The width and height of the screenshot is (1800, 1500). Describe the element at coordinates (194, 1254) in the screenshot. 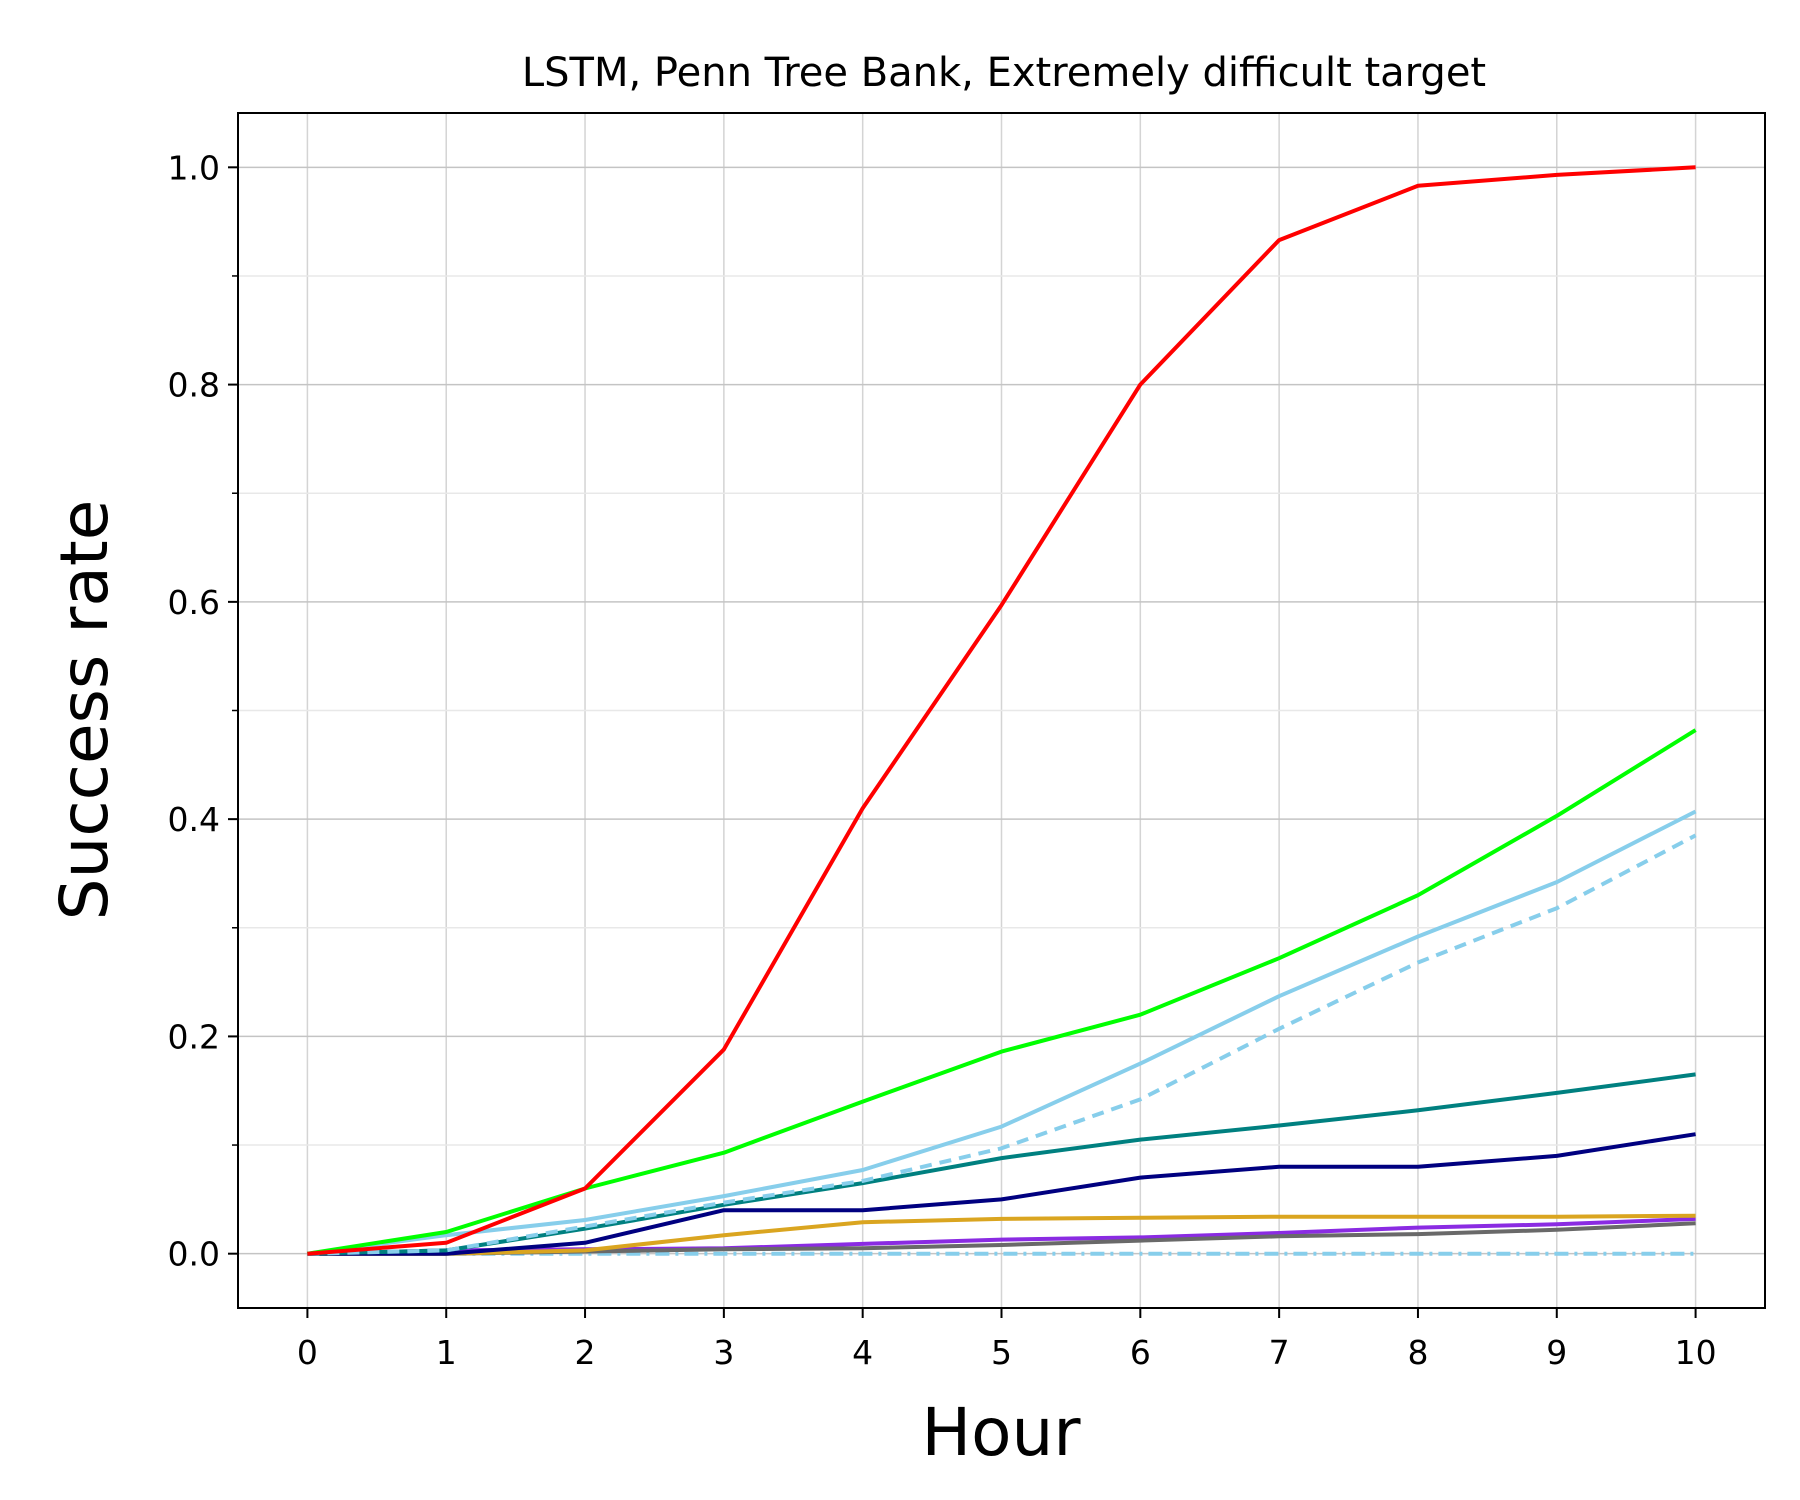

I see `y-tick-label: 0.0` at that location.